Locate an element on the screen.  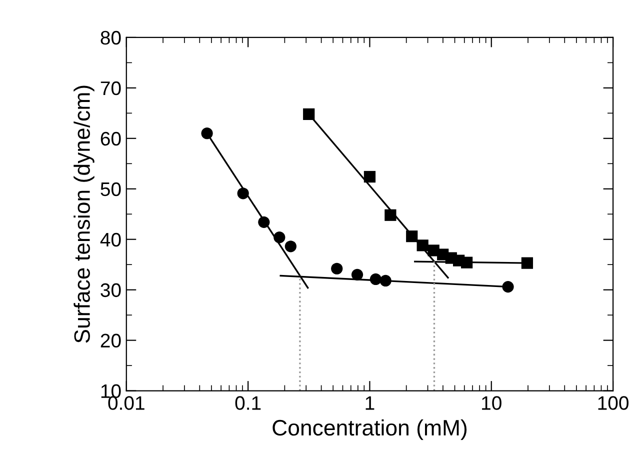
y-axis-title: Surface tension (dyne/cm) is located at coordinates (84, 214).